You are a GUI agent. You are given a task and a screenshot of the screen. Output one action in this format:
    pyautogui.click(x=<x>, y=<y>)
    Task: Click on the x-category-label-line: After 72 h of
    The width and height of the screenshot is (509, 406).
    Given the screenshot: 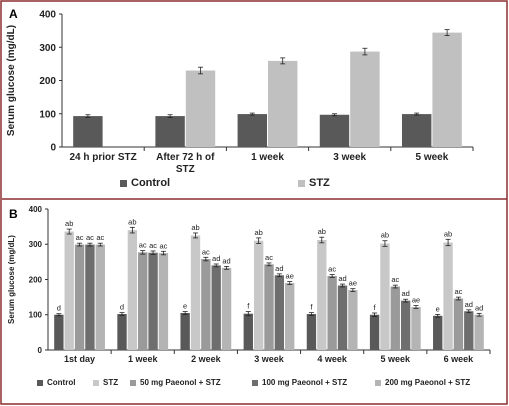 What is the action you would take?
    pyautogui.click(x=185, y=157)
    